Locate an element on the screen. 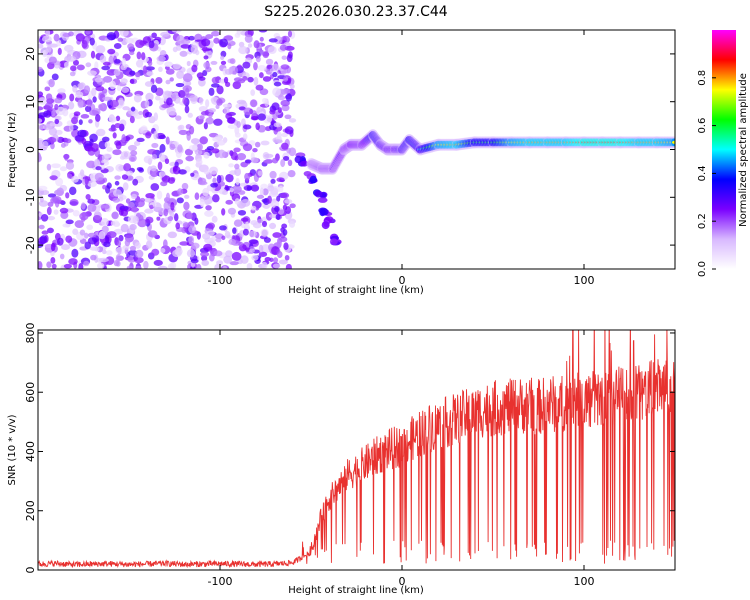 The width and height of the screenshot is (750, 600). x-tick-label: 0 is located at coordinates (402, 280).